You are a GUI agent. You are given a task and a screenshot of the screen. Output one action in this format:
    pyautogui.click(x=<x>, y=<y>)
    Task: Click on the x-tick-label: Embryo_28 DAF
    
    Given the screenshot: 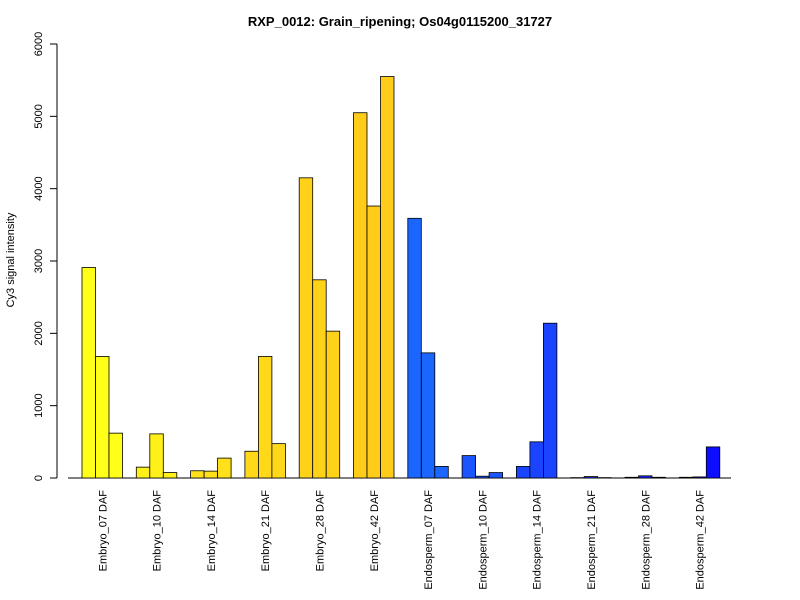 What is the action you would take?
    pyautogui.click(x=320, y=531)
    